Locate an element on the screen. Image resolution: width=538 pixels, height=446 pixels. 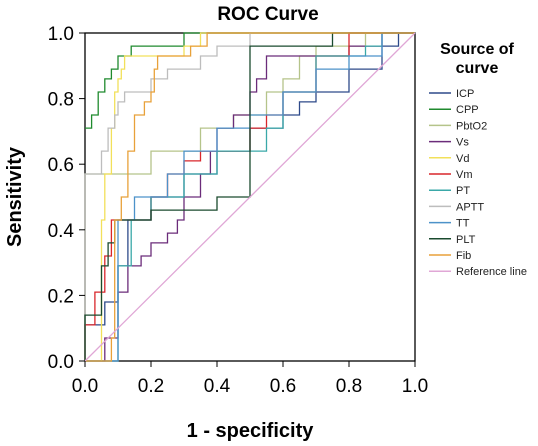
x-tick-label: 0.8 is located at coordinates (349, 386).